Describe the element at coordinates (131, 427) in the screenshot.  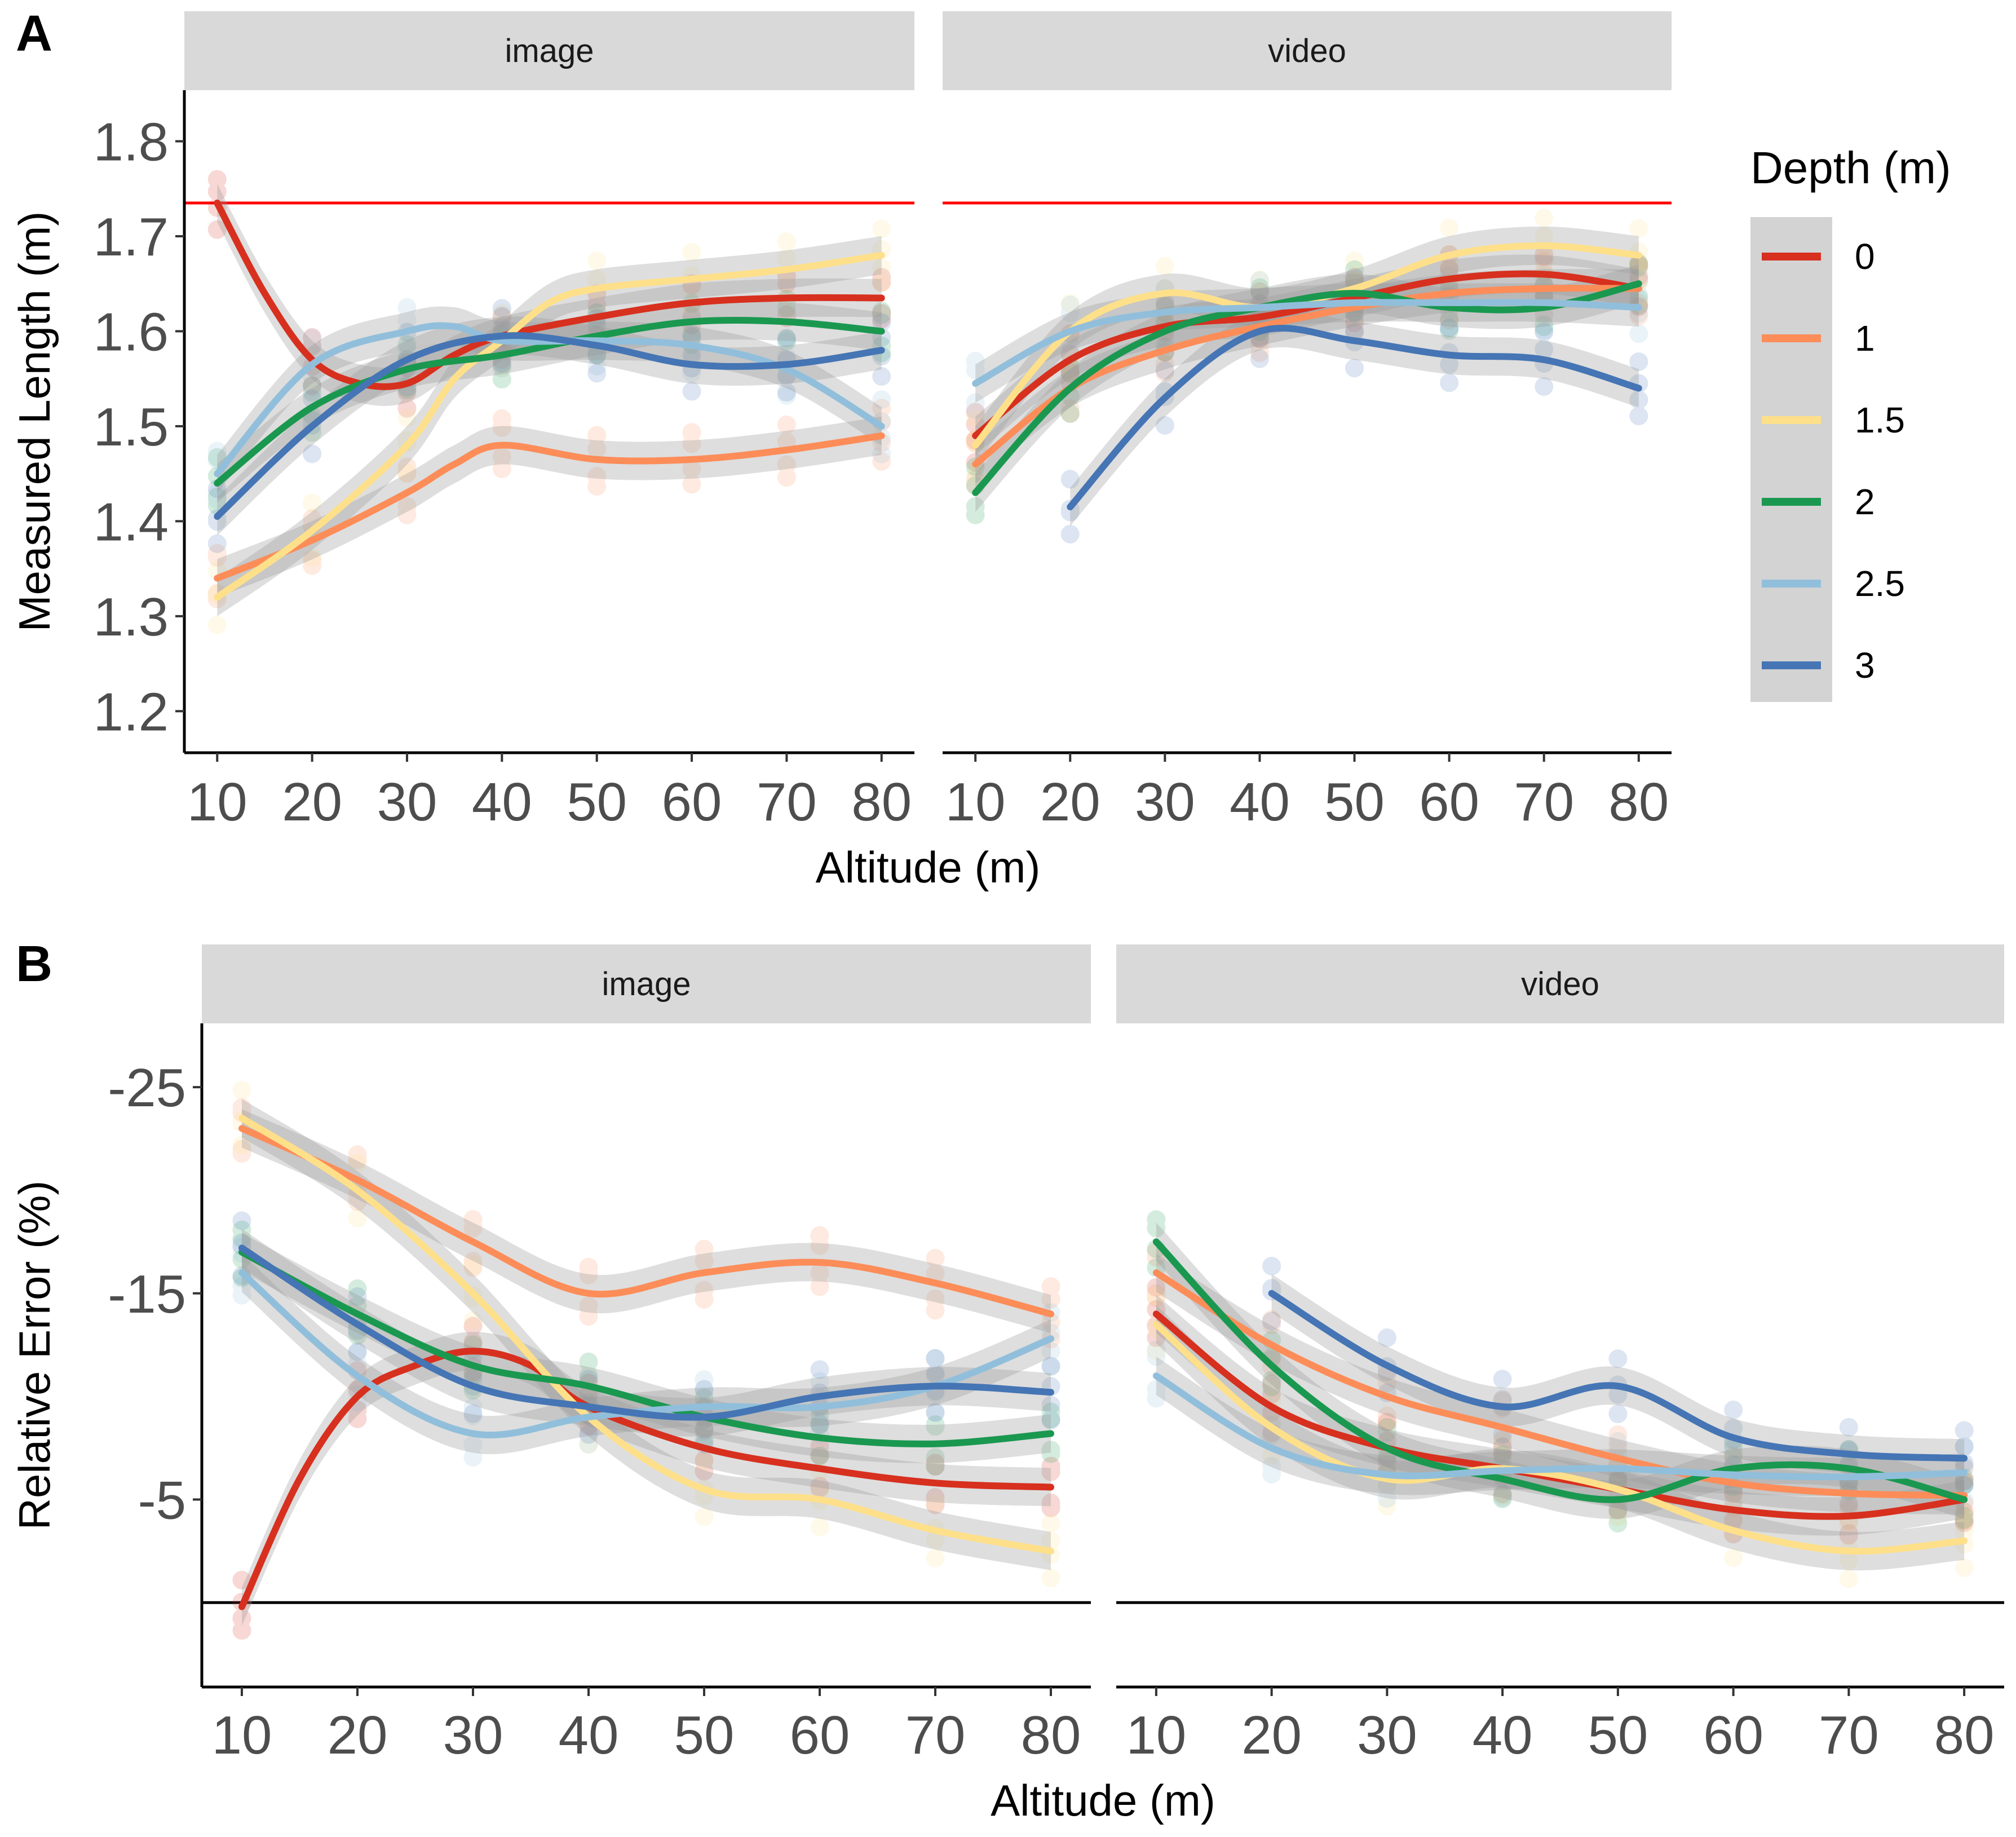
I see `y-tick-label: 1.5` at that location.